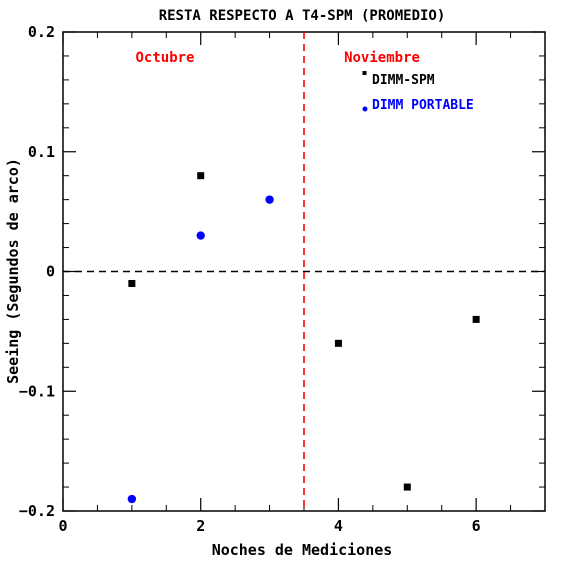  What do you see at coordinates (62, 526) in the screenshot?
I see `x-tick-label: 0` at bounding box center [62, 526].